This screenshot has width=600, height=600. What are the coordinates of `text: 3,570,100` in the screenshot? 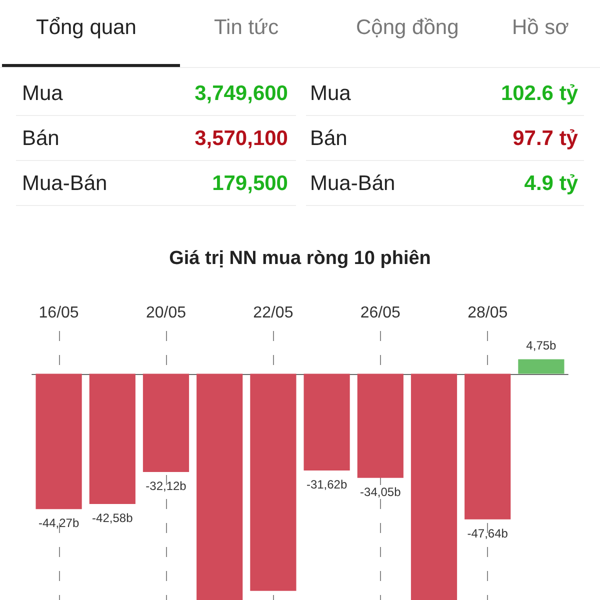 It's located at (241, 139).